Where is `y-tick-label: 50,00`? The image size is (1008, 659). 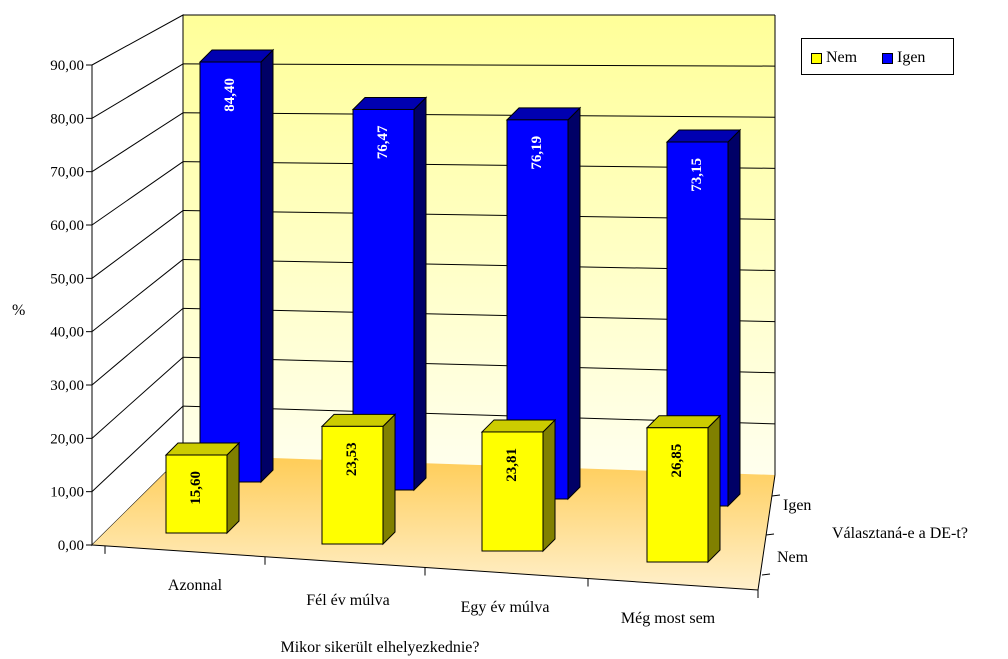 y-tick-label: 50,00 is located at coordinates (67, 279).